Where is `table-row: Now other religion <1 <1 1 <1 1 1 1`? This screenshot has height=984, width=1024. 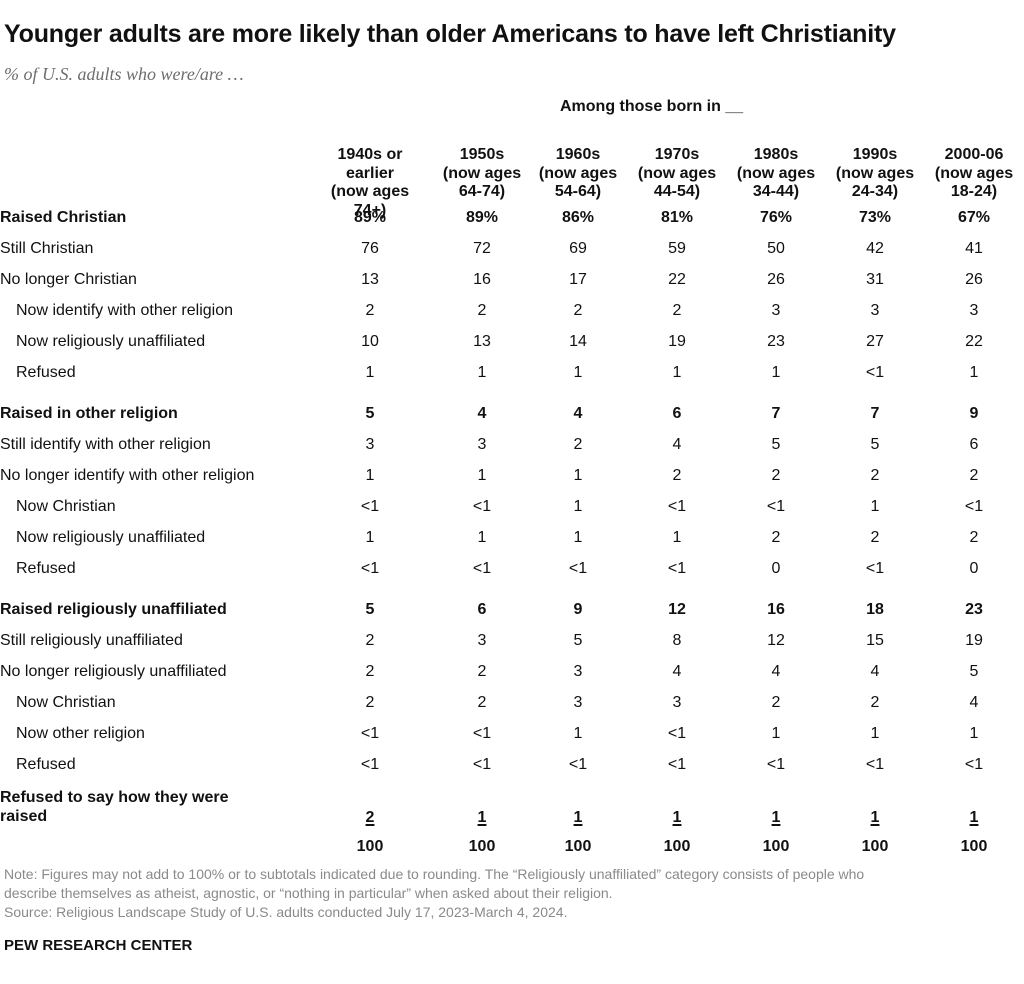 table-row: Now other religion <1 <1 1 <1 1 1 1 is located at coordinates (512, 733).